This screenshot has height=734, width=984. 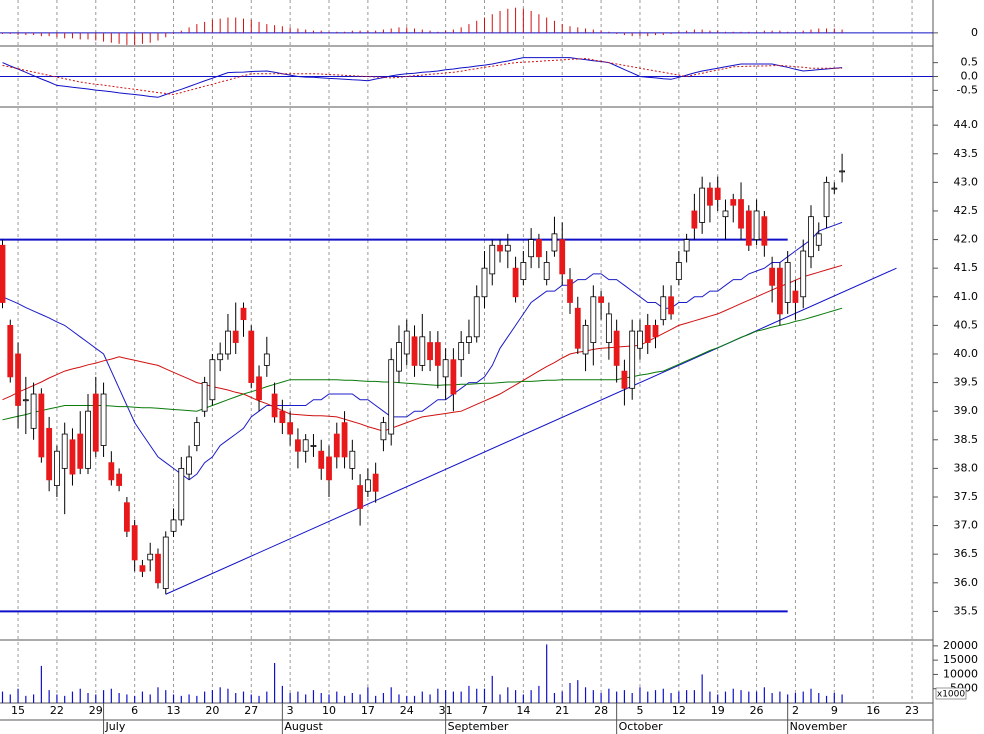 I want to click on x-tick-label: 14, so click(x=523, y=710).